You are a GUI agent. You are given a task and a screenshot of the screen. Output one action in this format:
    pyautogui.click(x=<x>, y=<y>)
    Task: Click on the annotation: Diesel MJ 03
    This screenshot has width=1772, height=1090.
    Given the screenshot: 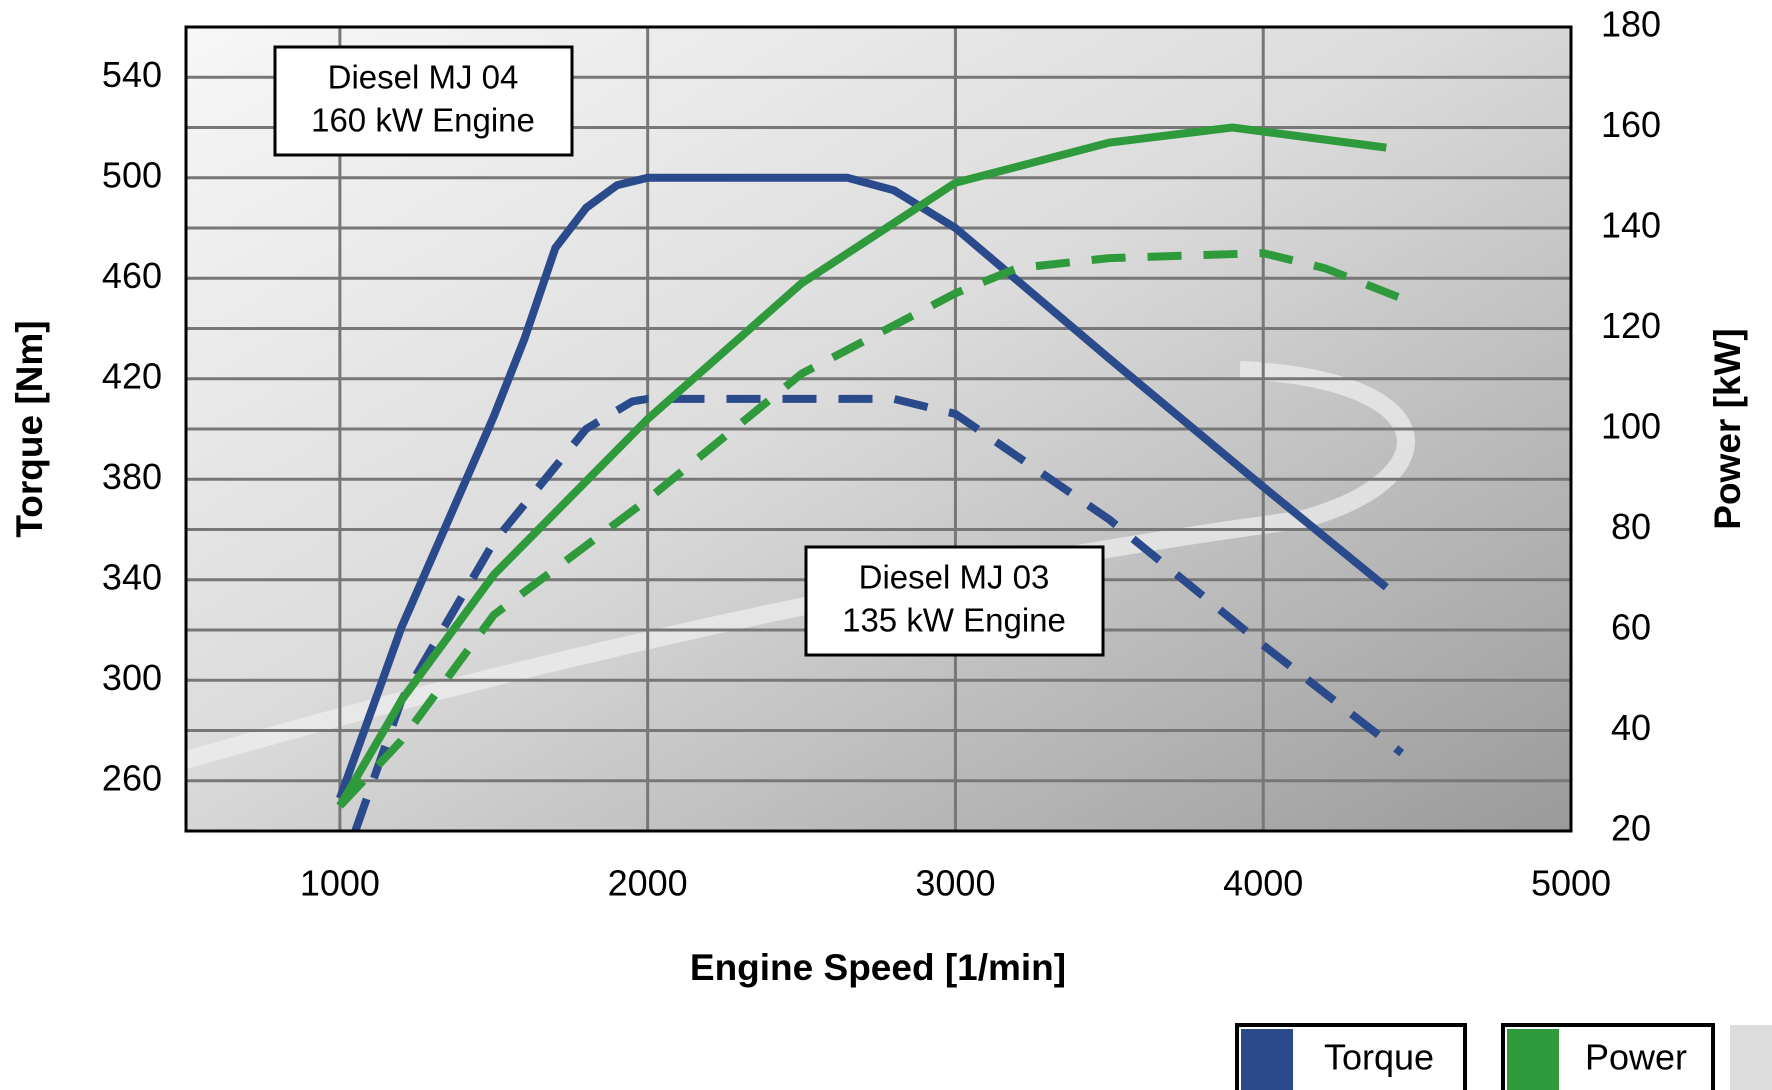 What is the action you would take?
    pyautogui.click(x=954, y=577)
    